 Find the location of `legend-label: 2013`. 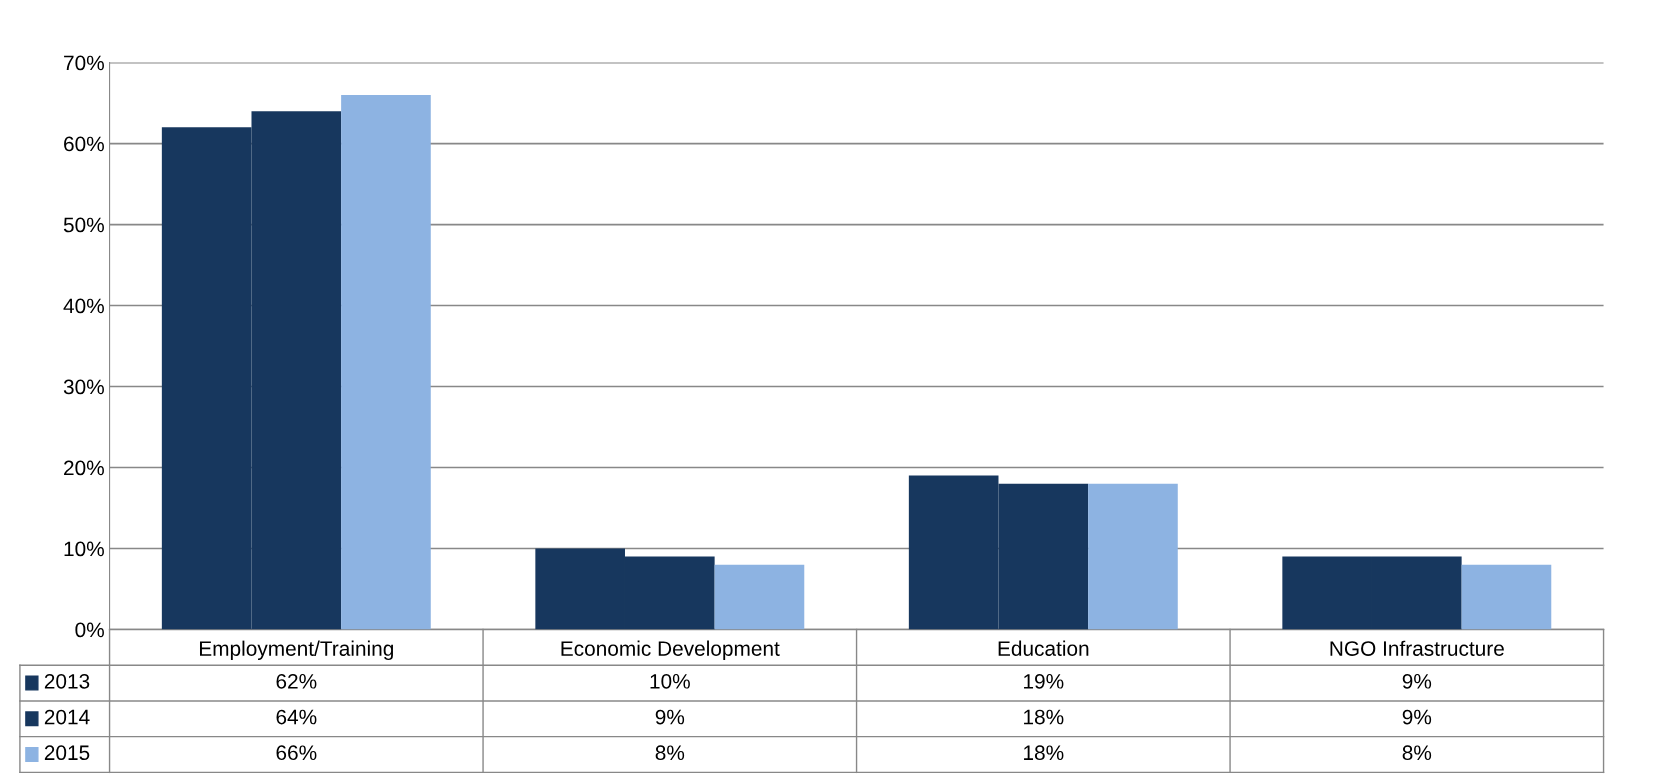

legend-label: 2013 is located at coordinates (67, 681).